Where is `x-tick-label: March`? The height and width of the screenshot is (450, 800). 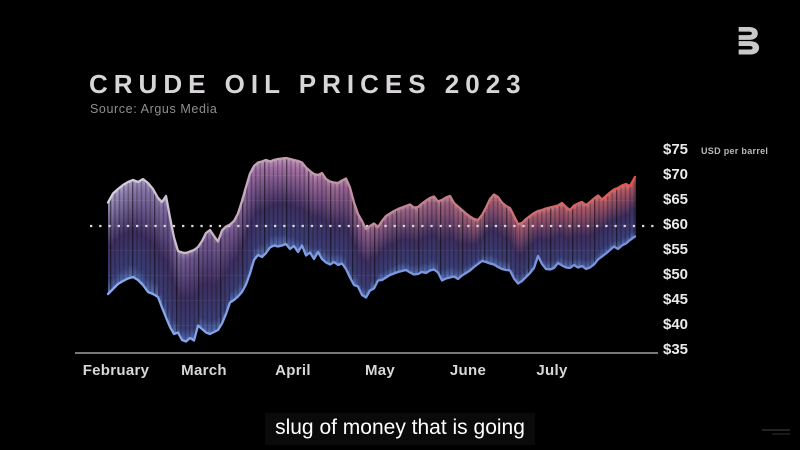
x-tick-label: March is located at coordinates (204, 370).